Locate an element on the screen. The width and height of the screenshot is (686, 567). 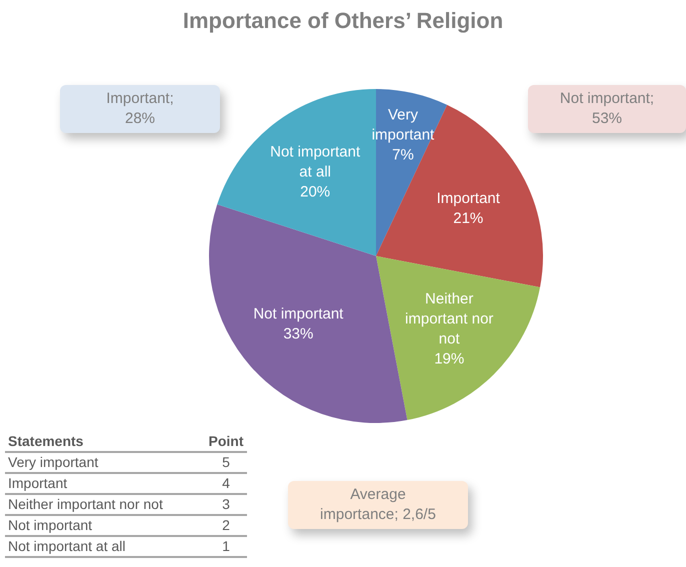
text: Important; 28% is located at coordinates (140, 109).